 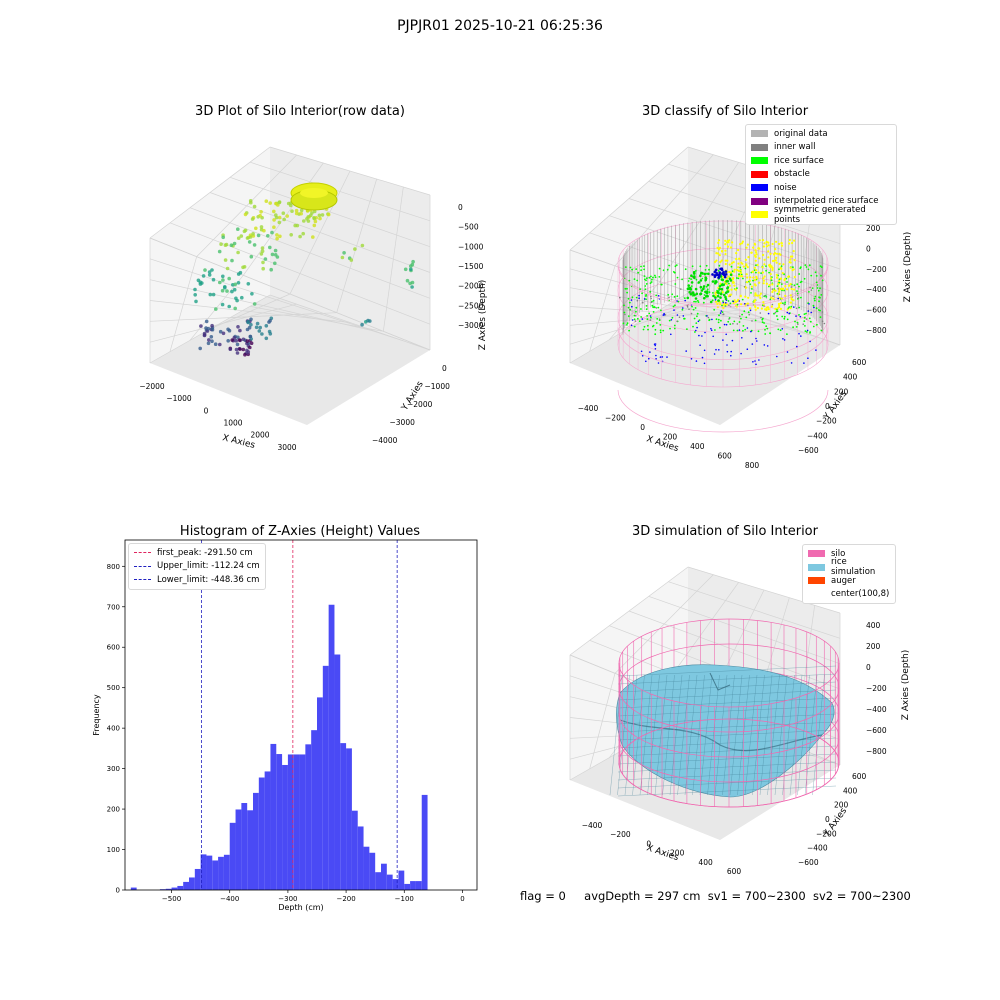 What do you see at coordinates (849, 595) in the screenshot?
I see `legend-item: center(100,8)` at bounding box center [849, 595].